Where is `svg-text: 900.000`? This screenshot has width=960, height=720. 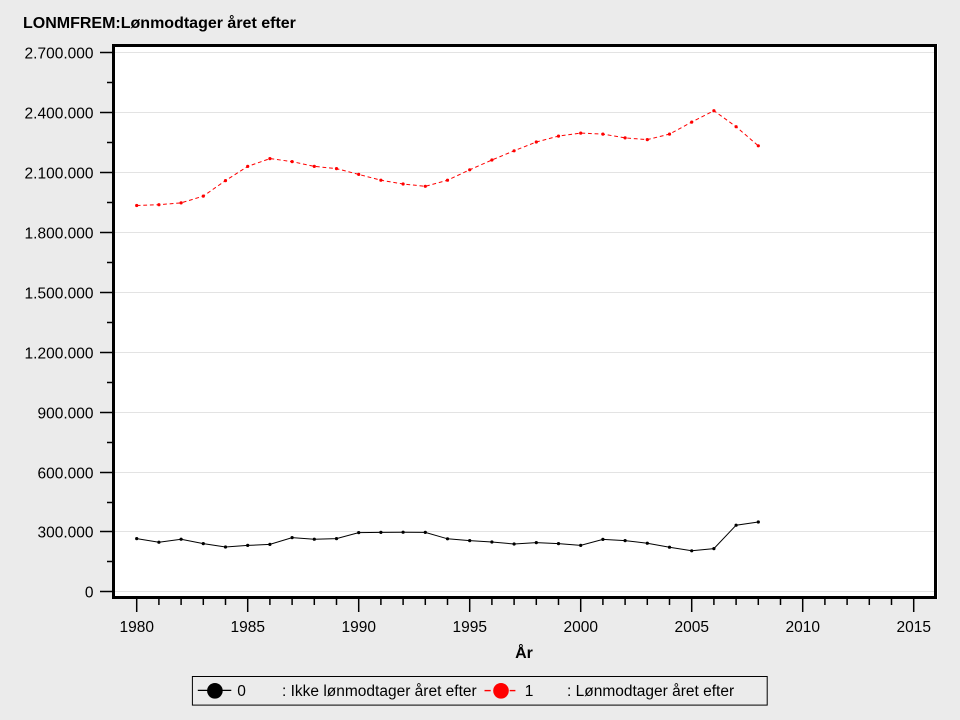
svg-text: 900.000 is located at coordinates (65, 413).